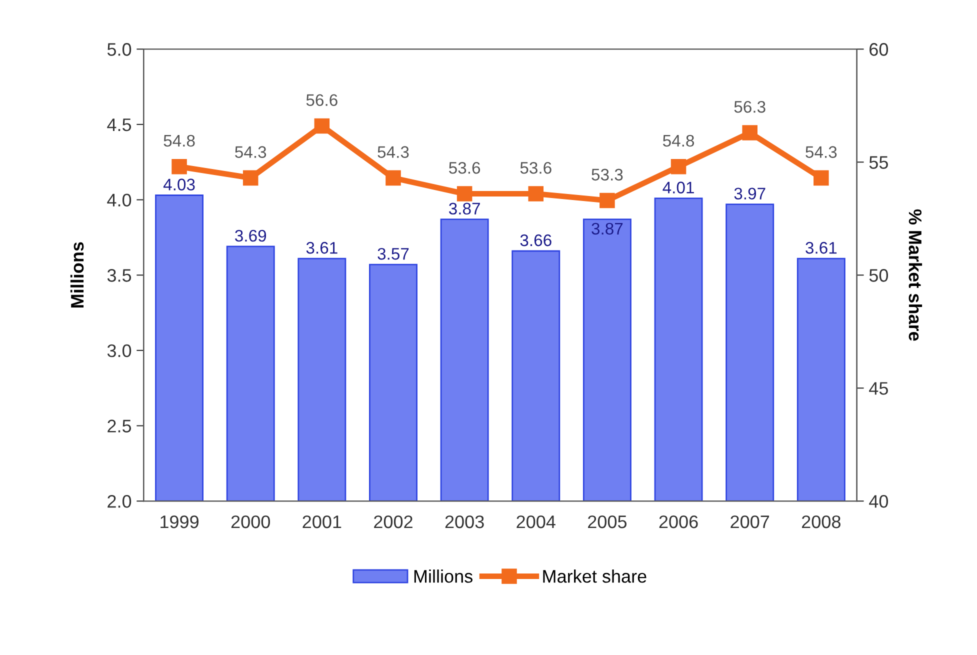  What do you see at coordinates (119, 49) in the screenshot?
I see `y-tick-label: 5.0` at bounding box center [119, 49].